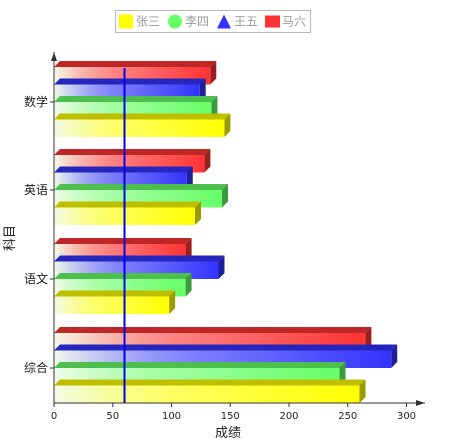 The height and width of the screenshot is (443, 459). Describe the element at coordinates (246, 22) in the screenshot. I see `legend-label: 王五` at that location.